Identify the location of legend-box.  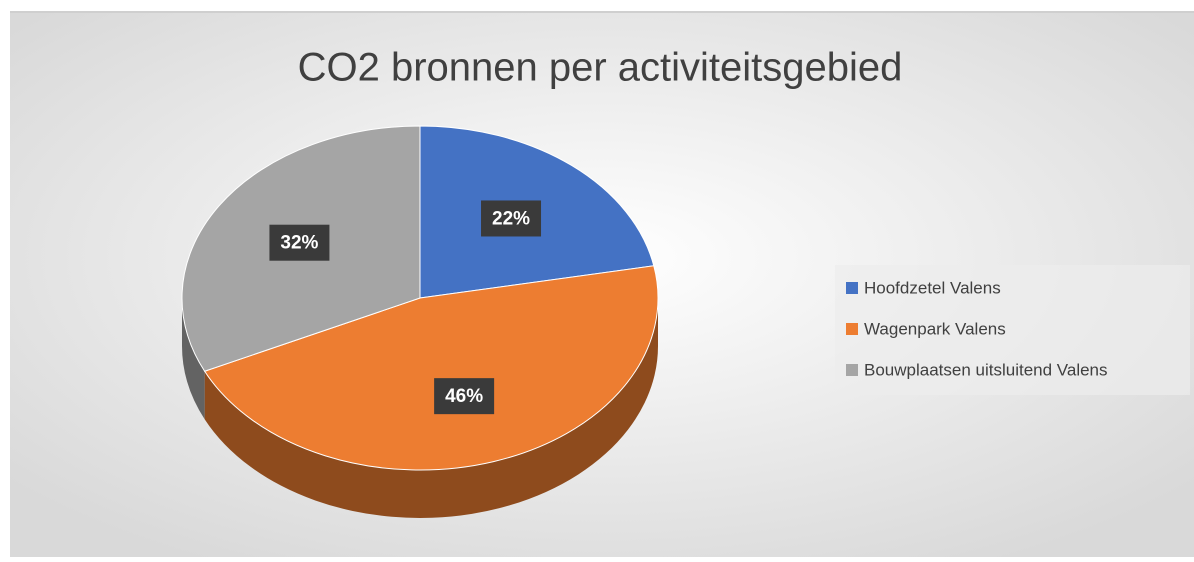
(1012, 330).